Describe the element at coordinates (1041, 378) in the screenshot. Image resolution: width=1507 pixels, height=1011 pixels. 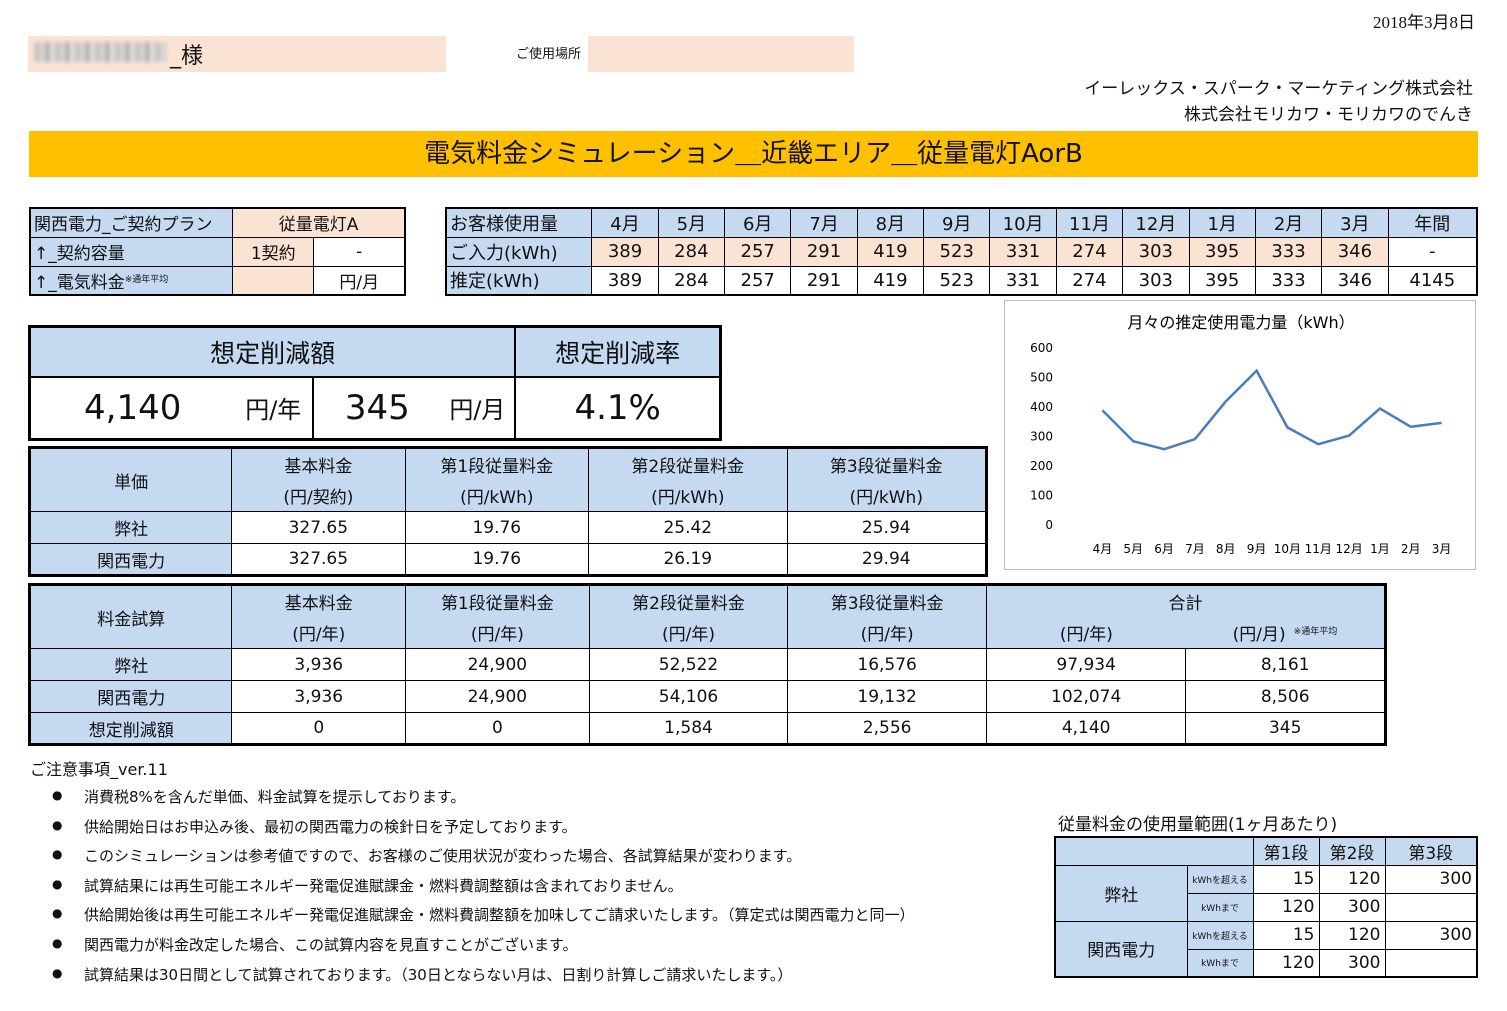
I see `y-tick-label: 500` at that location.